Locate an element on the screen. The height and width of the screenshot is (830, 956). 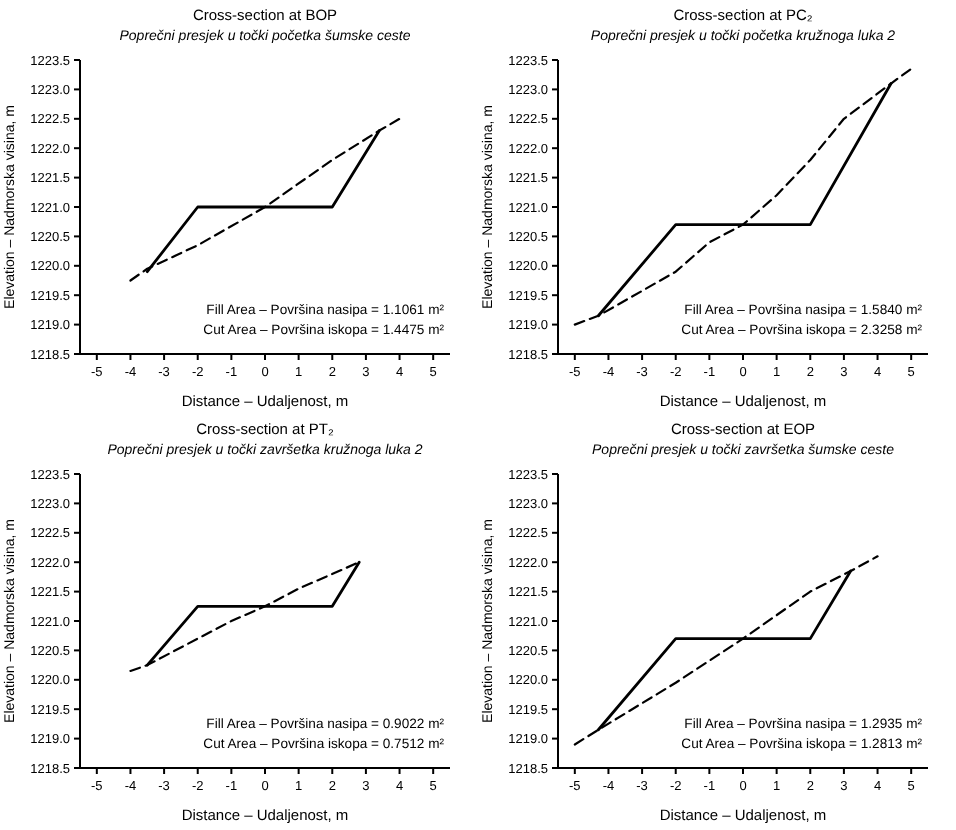
line-series is located at coordinates (265, 199).